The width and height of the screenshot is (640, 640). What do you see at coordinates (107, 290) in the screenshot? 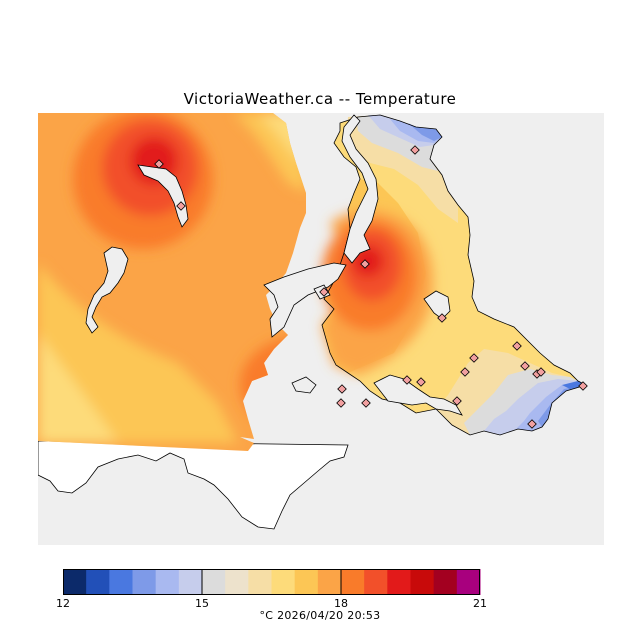
I see `lake-west` at bounding box center [107, 290].